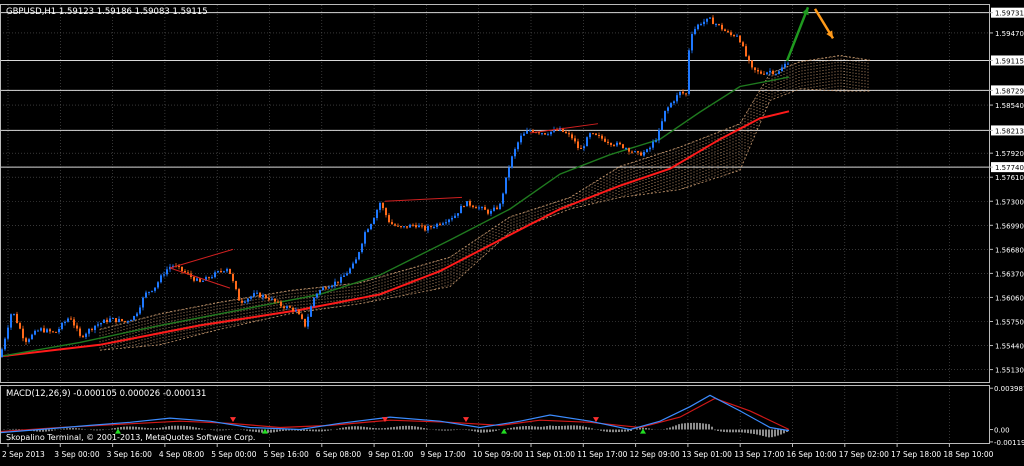 The width and height of the screenshot is (1024, 466). I want to click on macd-main-line, so click(395, 414).